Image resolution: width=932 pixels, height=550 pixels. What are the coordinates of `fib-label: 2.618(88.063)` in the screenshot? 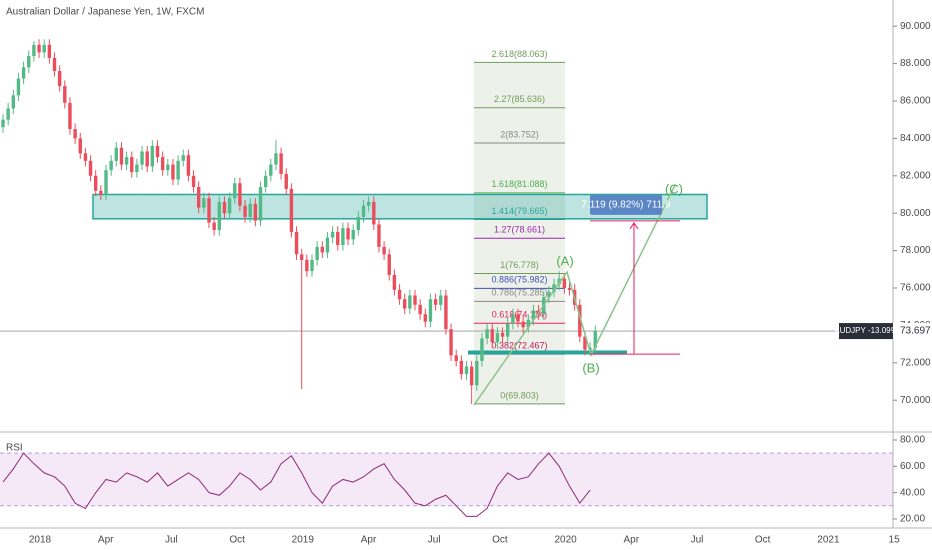 It's located at (519, 54).